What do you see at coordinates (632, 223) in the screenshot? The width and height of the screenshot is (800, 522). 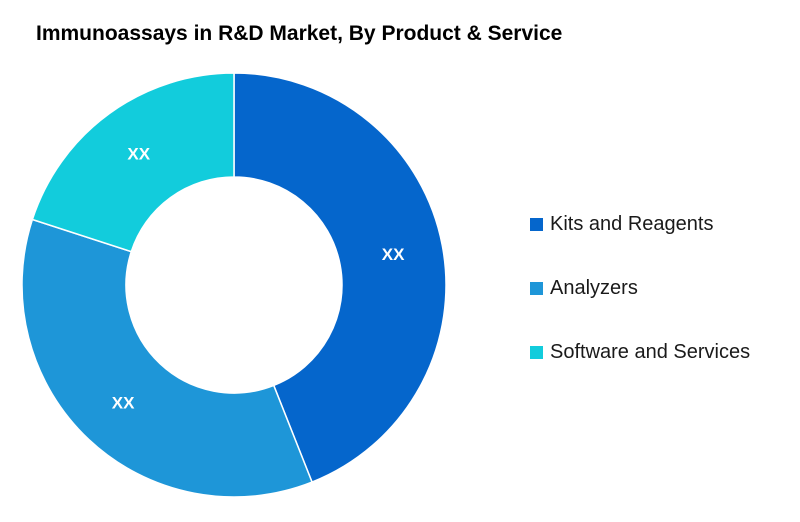 I see `legend-label-kits-and-reagents: Kits and Reagents` at bounding box center [632, 223].